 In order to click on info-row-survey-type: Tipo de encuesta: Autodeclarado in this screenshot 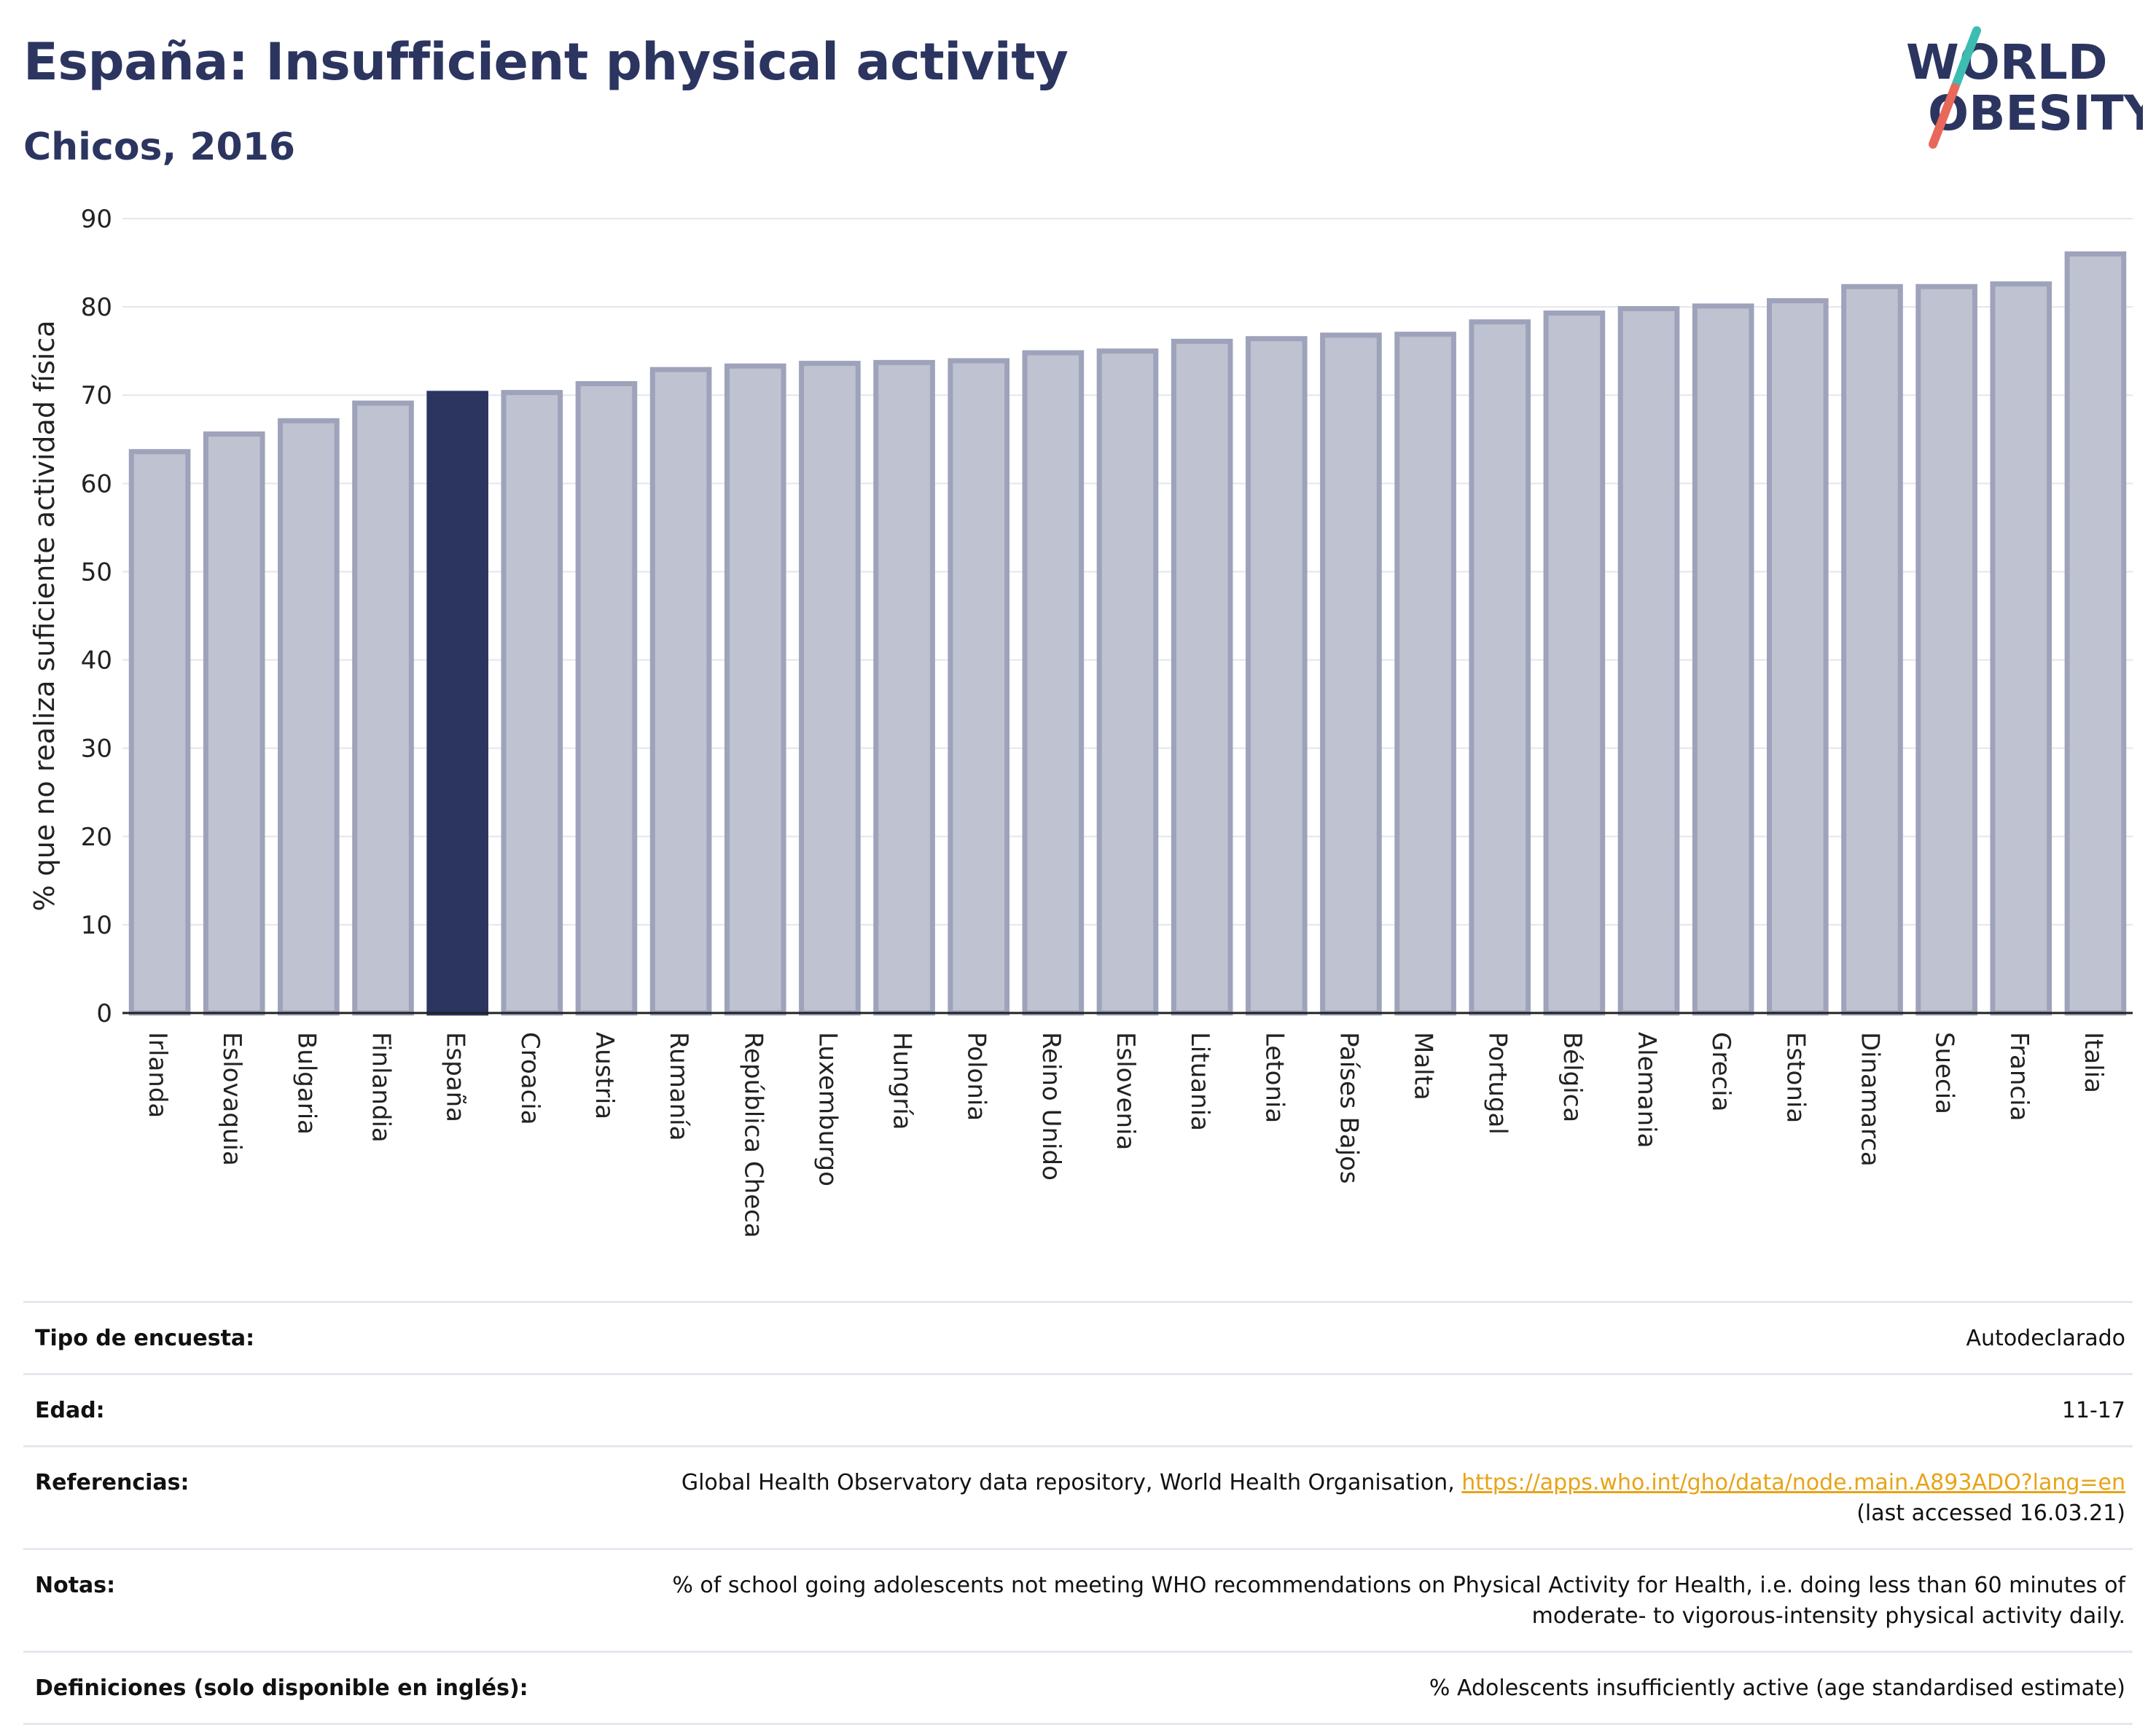, I will do `click(1078, 1337)`.